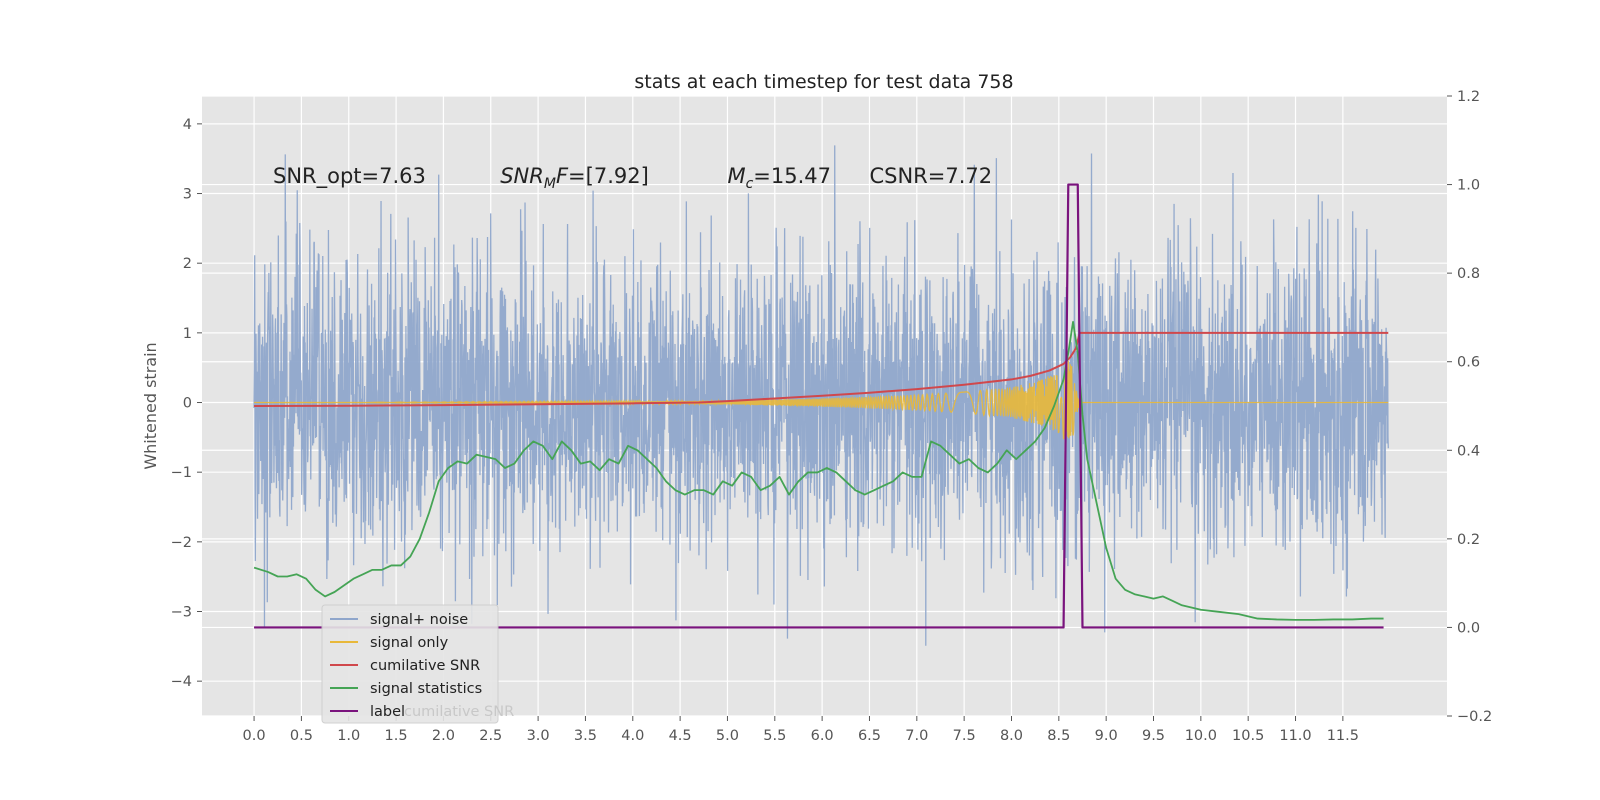 The height and width of the screenshot is (800, 1600). What do you see at coordinates (727, 736) in the screenshot?
I see `x-tick-label: 5.0` at bounding box center [727, 736].